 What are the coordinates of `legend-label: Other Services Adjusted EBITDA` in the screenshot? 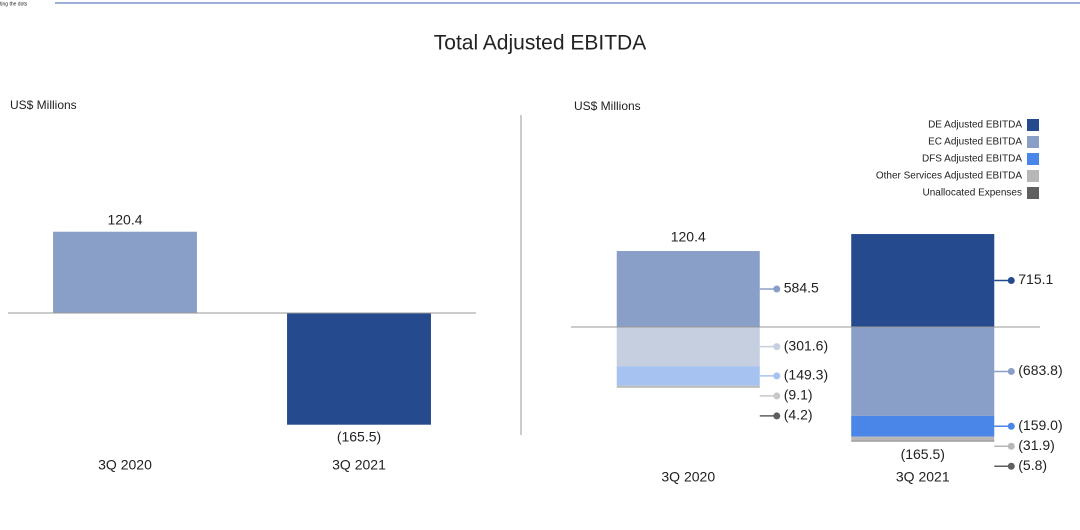 It's located at (949, 176).